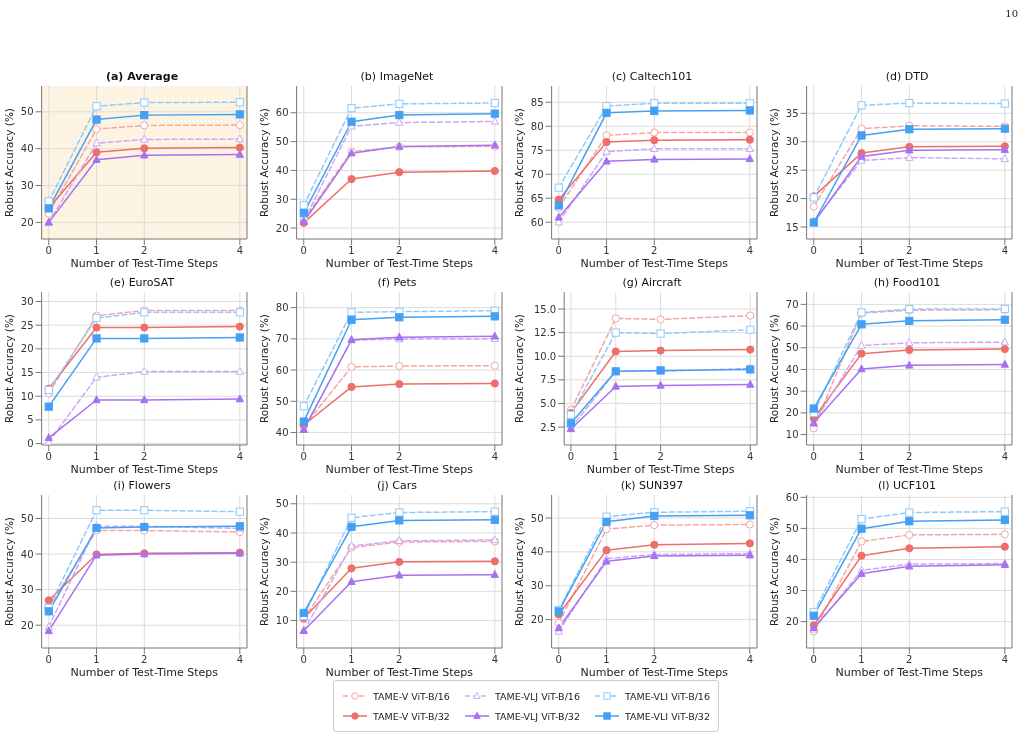  What do you see at coordinates (667, 716) in the screenshot?
I see `legend-label: TAME-VLI ViT-B/32` at bounding box center [667, 716].